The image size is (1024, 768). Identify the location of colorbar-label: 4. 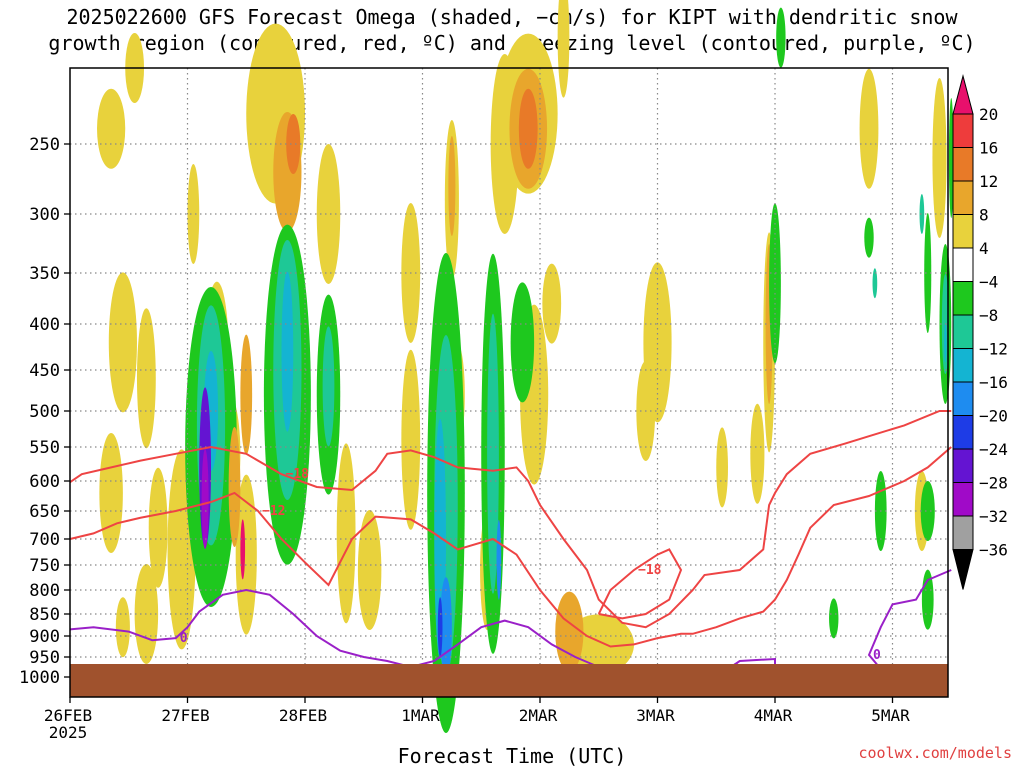
(984, 248).